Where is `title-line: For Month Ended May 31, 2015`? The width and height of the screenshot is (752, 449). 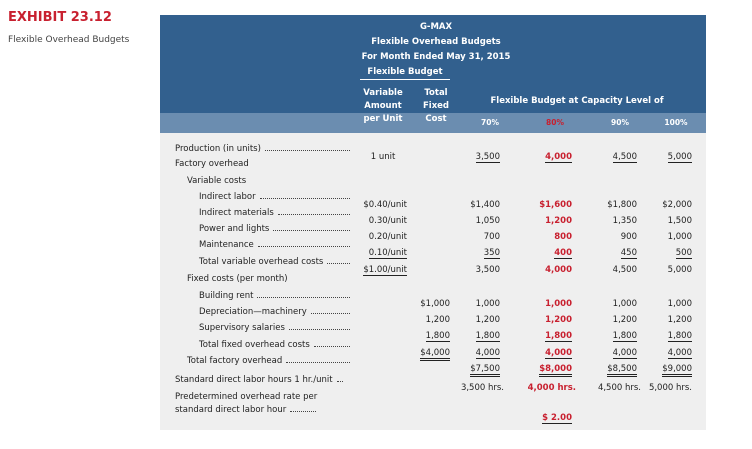 title-line: For Month Ended May 31, 2015 is located at coordinates (436, 57).